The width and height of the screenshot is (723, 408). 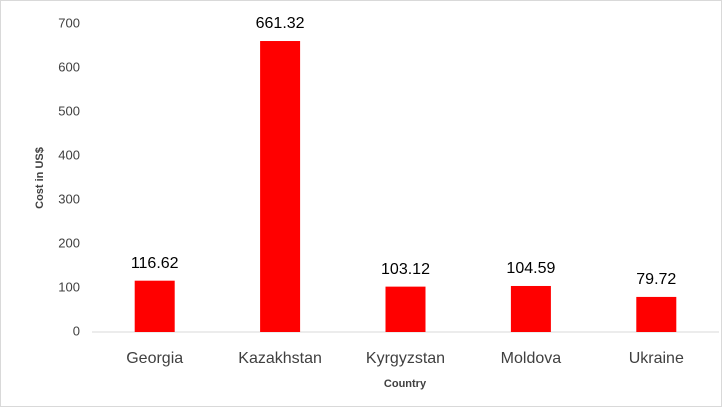 What do you see at coordinates (155, 263) in the screenshot?
I see `value-label: 116.62` at bounding box center [155, 263].